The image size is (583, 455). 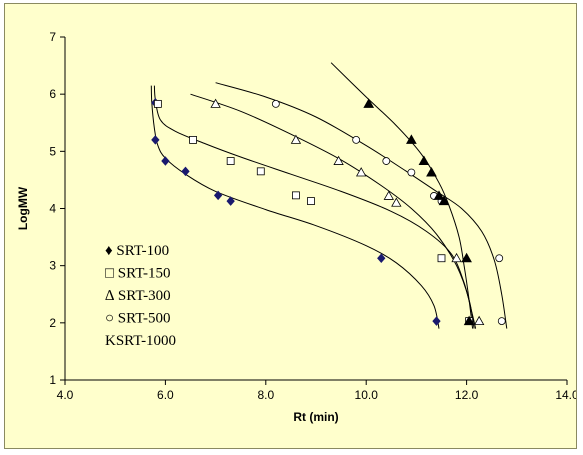 I want to click on y-tick-label: 5, so click(x=52, y=151).